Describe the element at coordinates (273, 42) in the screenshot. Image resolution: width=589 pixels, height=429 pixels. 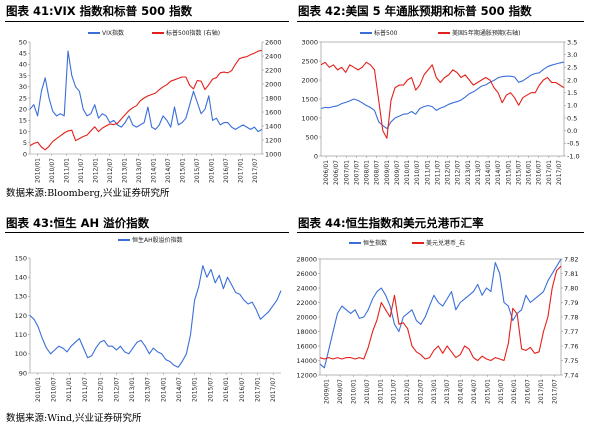
I see `y2-tick-label: 2600` at that location.